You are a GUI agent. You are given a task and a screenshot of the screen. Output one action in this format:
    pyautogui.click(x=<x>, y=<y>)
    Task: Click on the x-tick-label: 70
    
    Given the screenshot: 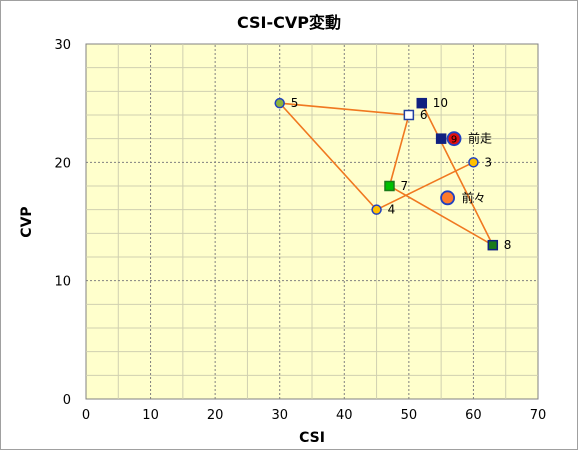 What is the action you would take?
    pyautogui.click(x=538, y=415)
    